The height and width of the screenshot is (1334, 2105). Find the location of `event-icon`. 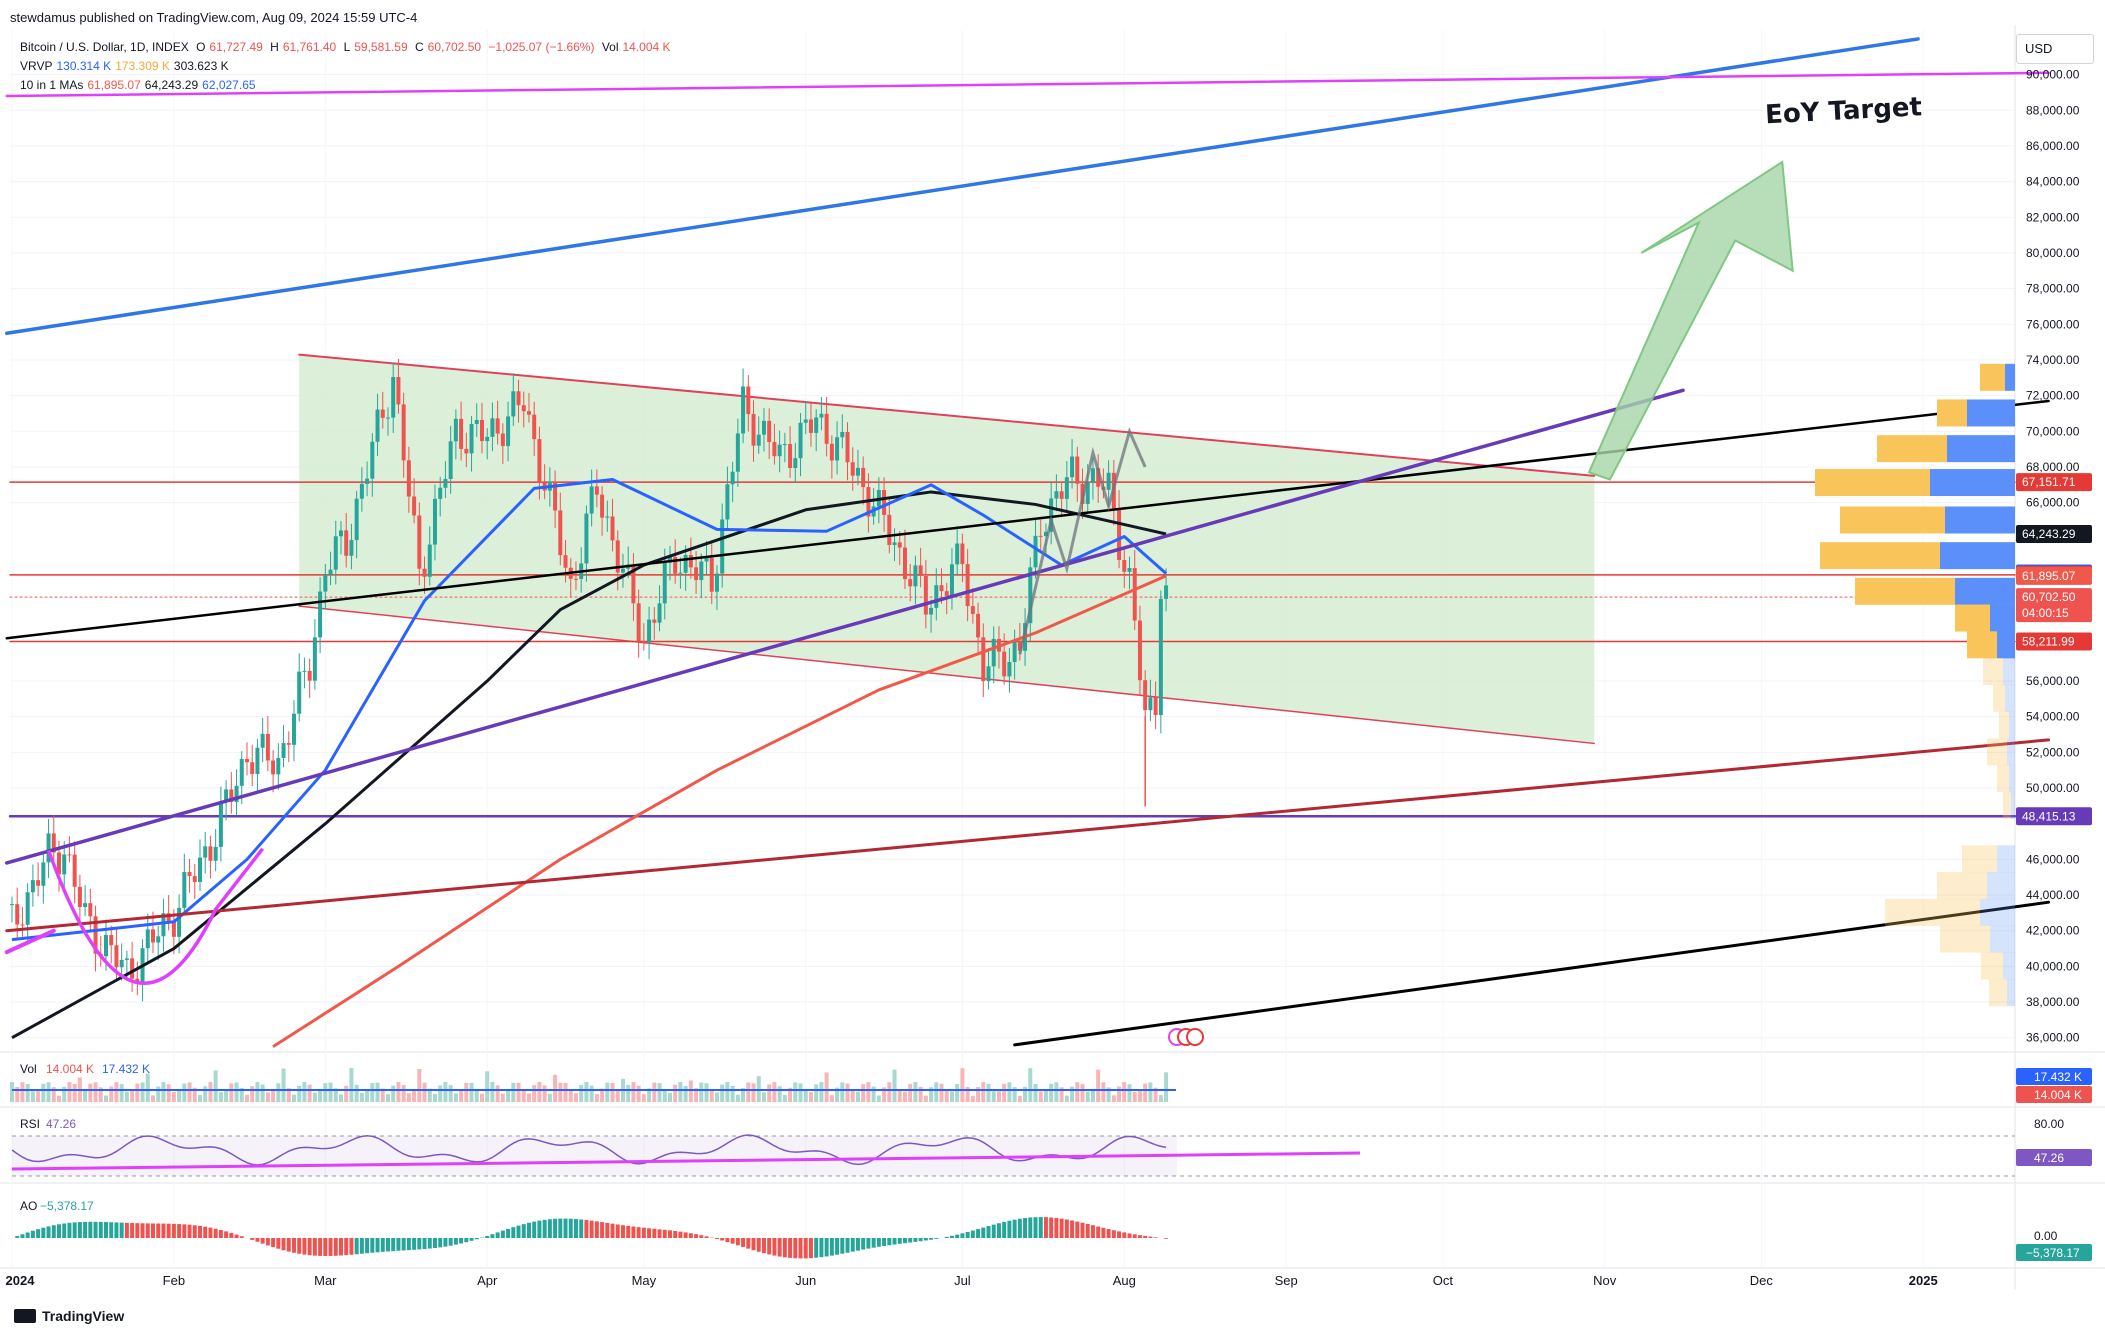

event-icon is located at coordinates (1195, 1037).